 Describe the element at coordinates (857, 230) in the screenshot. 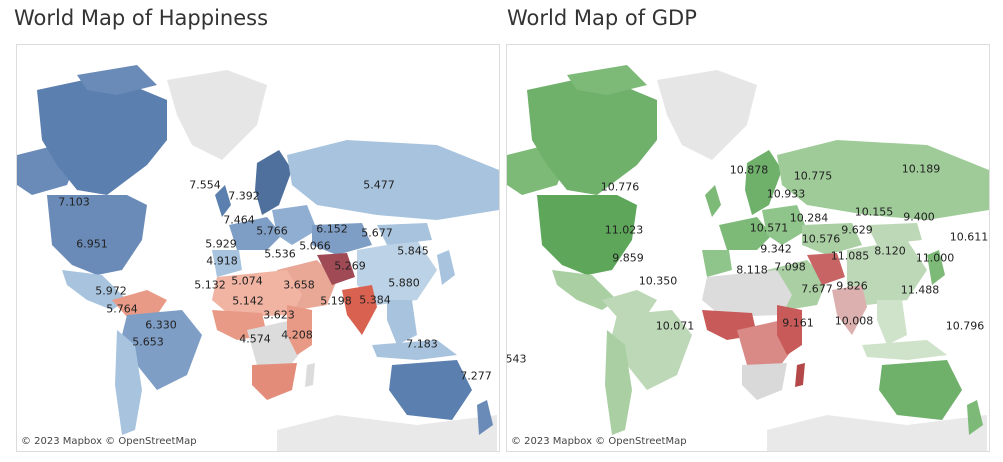

I see `map-label: 9.629` at that location.